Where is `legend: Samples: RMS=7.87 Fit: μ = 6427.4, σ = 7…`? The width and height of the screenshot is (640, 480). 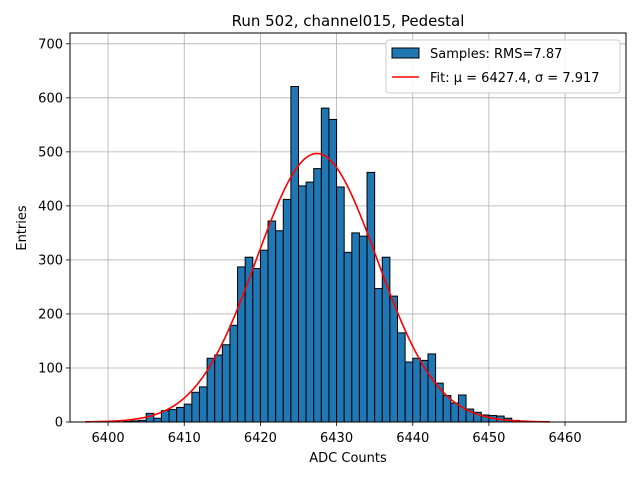 legend: Samples: RMS=7.87 Fit: μ = 6427.4, σ = 7… is located at coordinates (503, 66).